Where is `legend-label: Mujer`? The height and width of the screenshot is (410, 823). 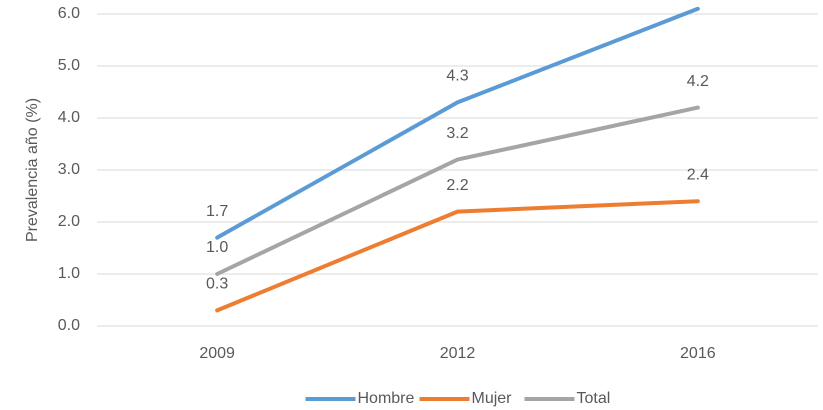 legend-label: Mujer is located at coordinates (492, 398).